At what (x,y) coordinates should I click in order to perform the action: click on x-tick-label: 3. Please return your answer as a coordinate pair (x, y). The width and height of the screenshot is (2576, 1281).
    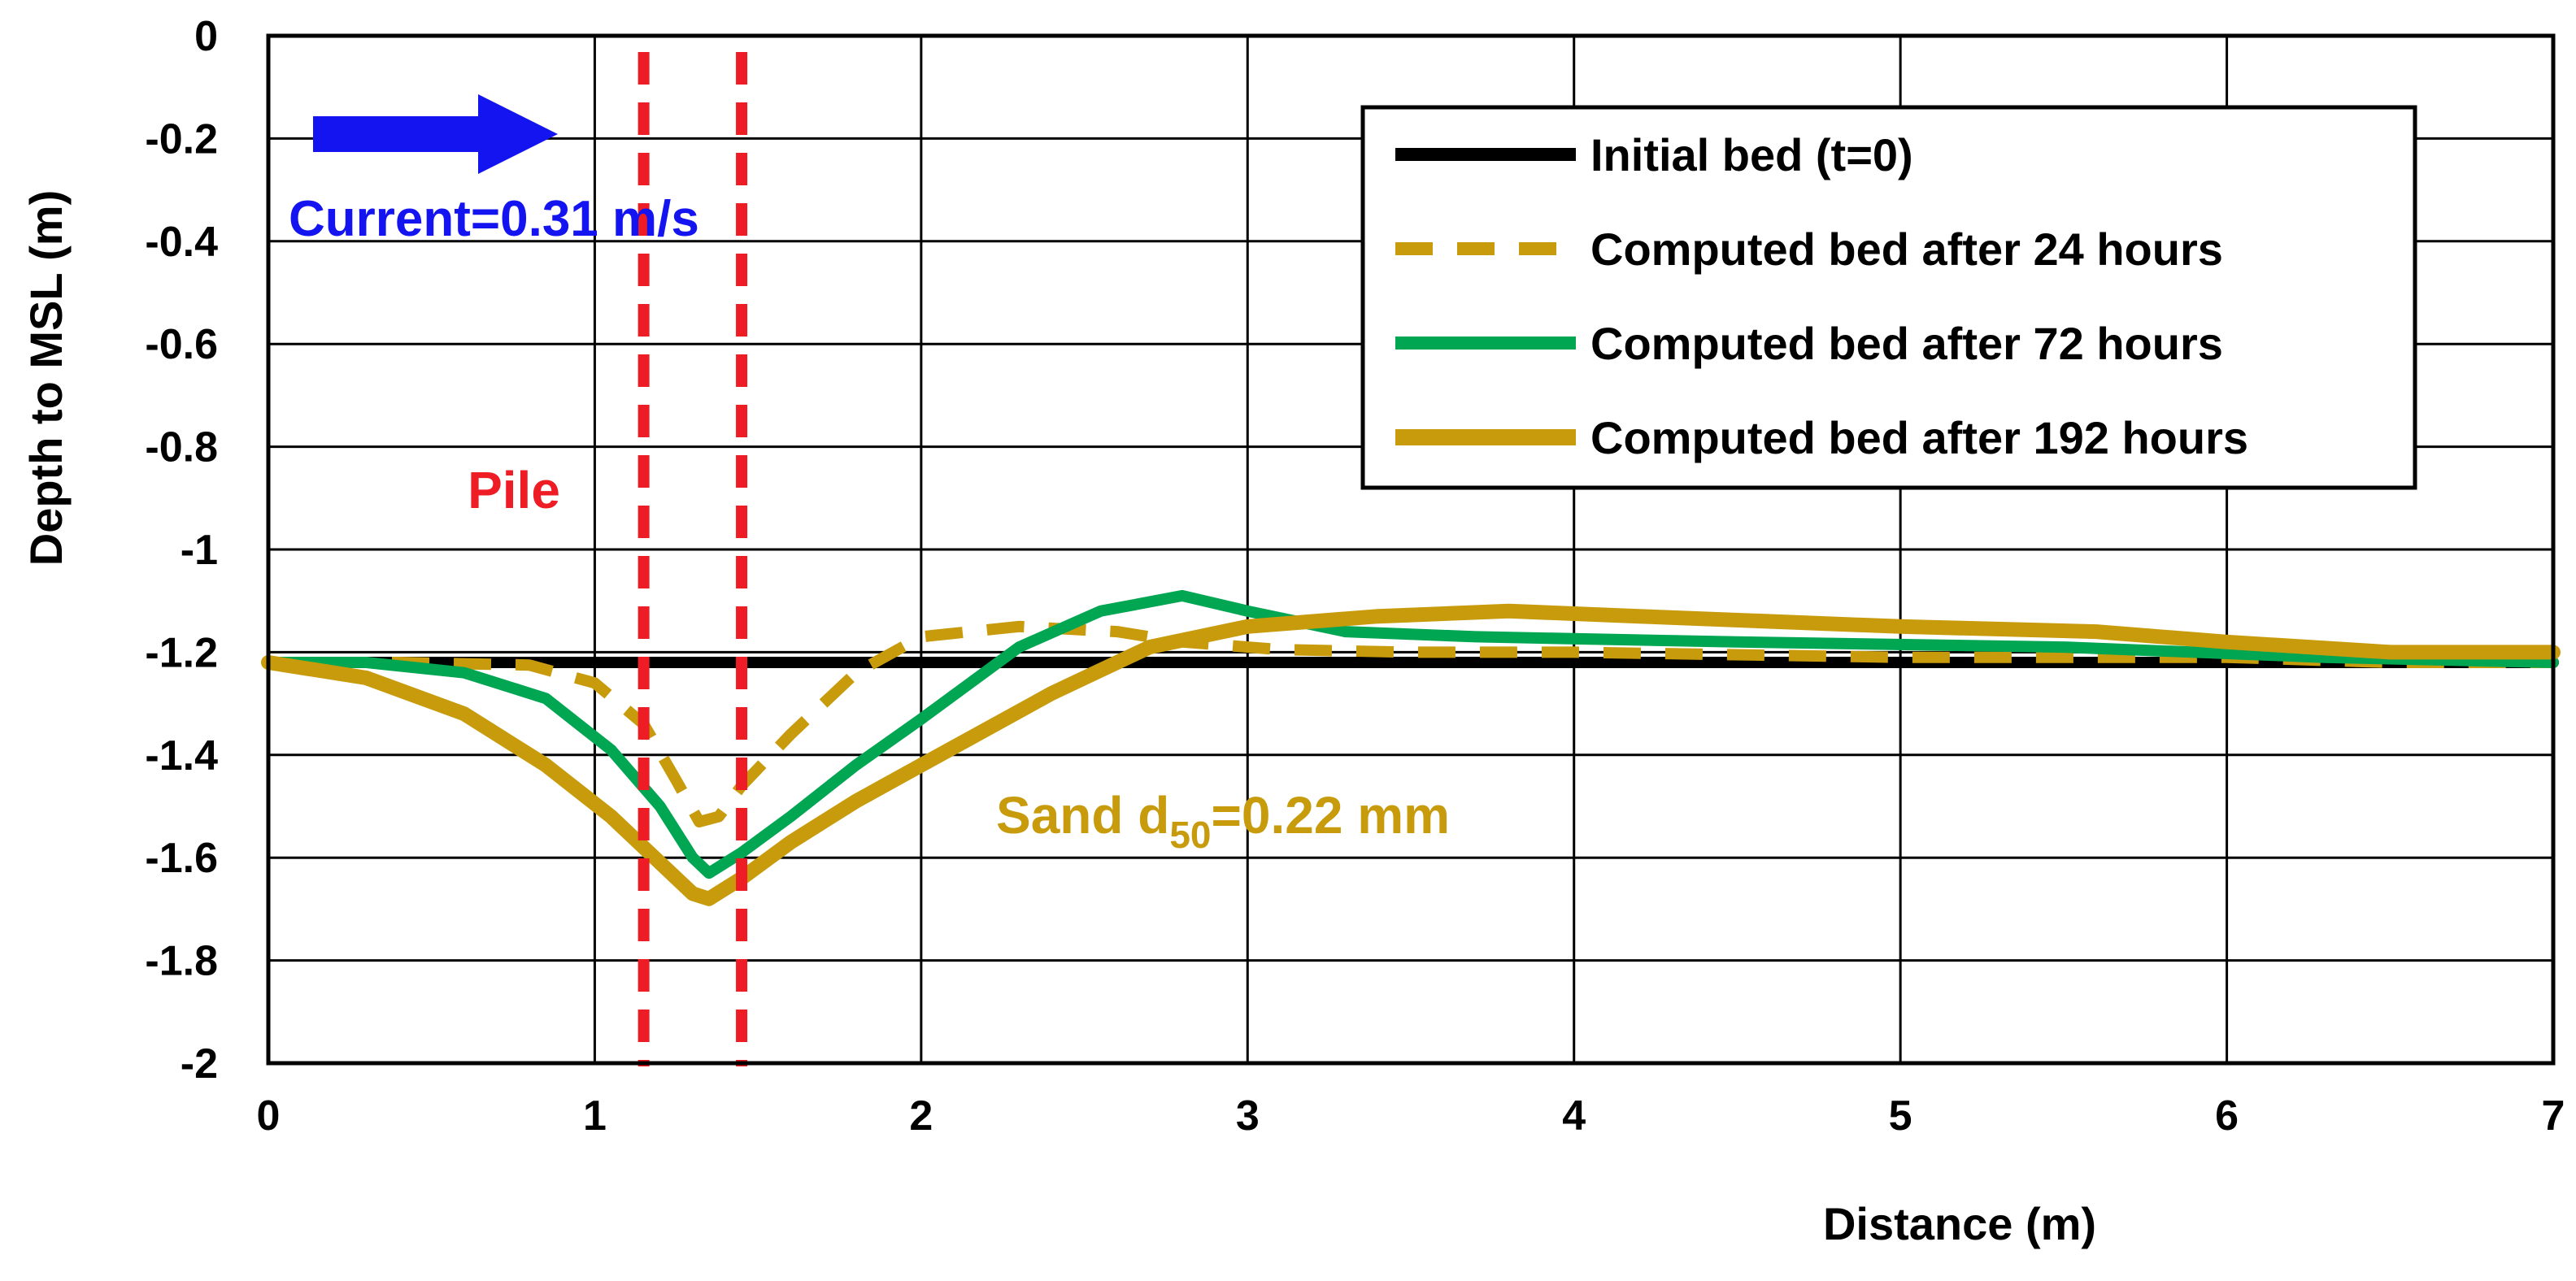
    Looking at the image, I should click on (1248, 1116).